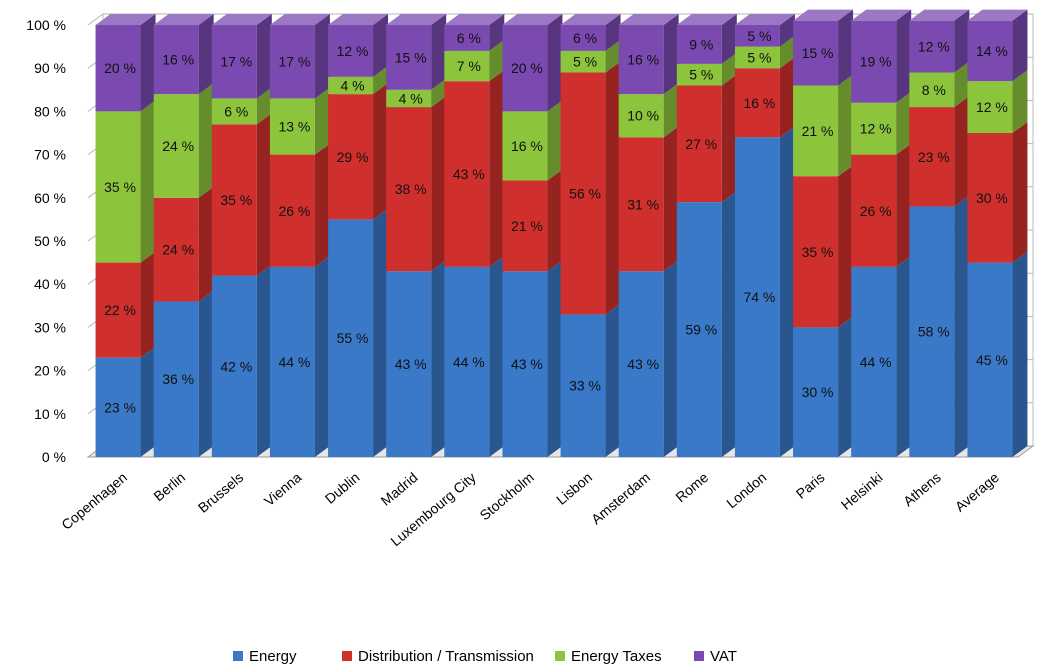 This screenshot has width=1046, height=670. What do you see at coordinates (120, 310) in the screenshot?
I see `data-label: 22 %` at bounding box center [120, 310].